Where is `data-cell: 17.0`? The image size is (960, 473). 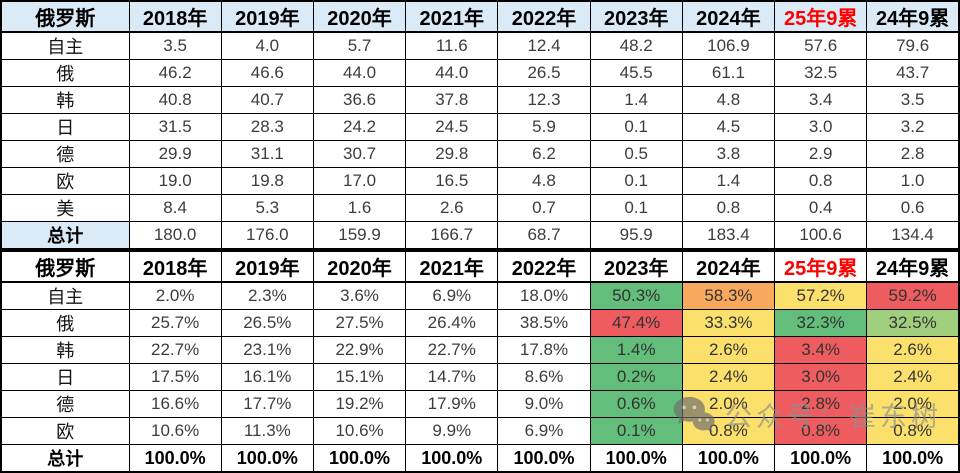 data-cell: 17.0 is located at coordinates (359, 181).